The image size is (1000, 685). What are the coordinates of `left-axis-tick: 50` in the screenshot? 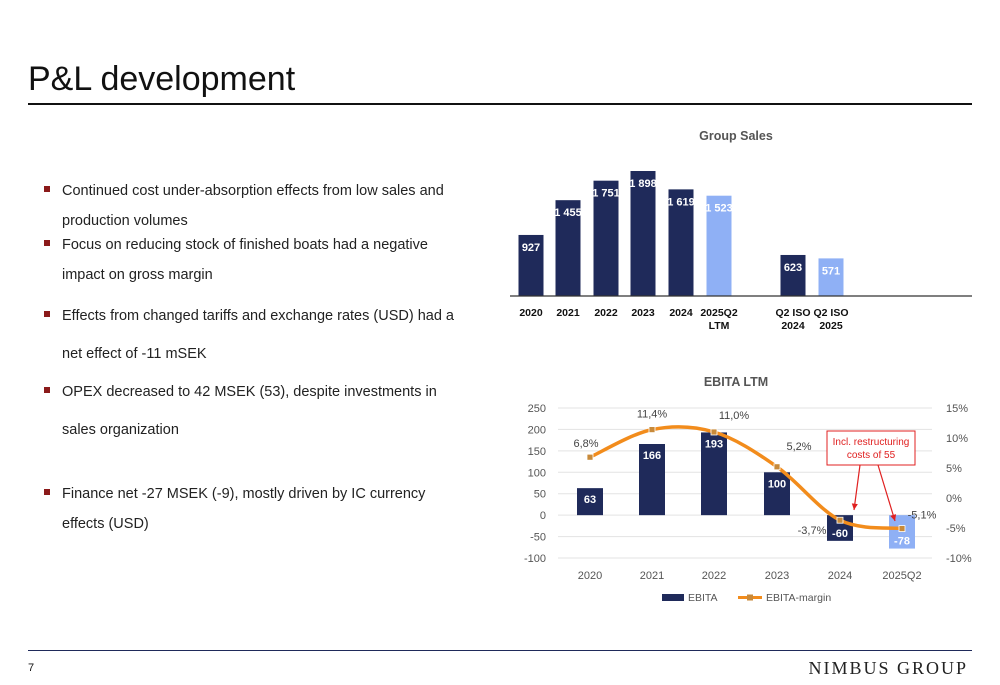 It's located at (540, 495).